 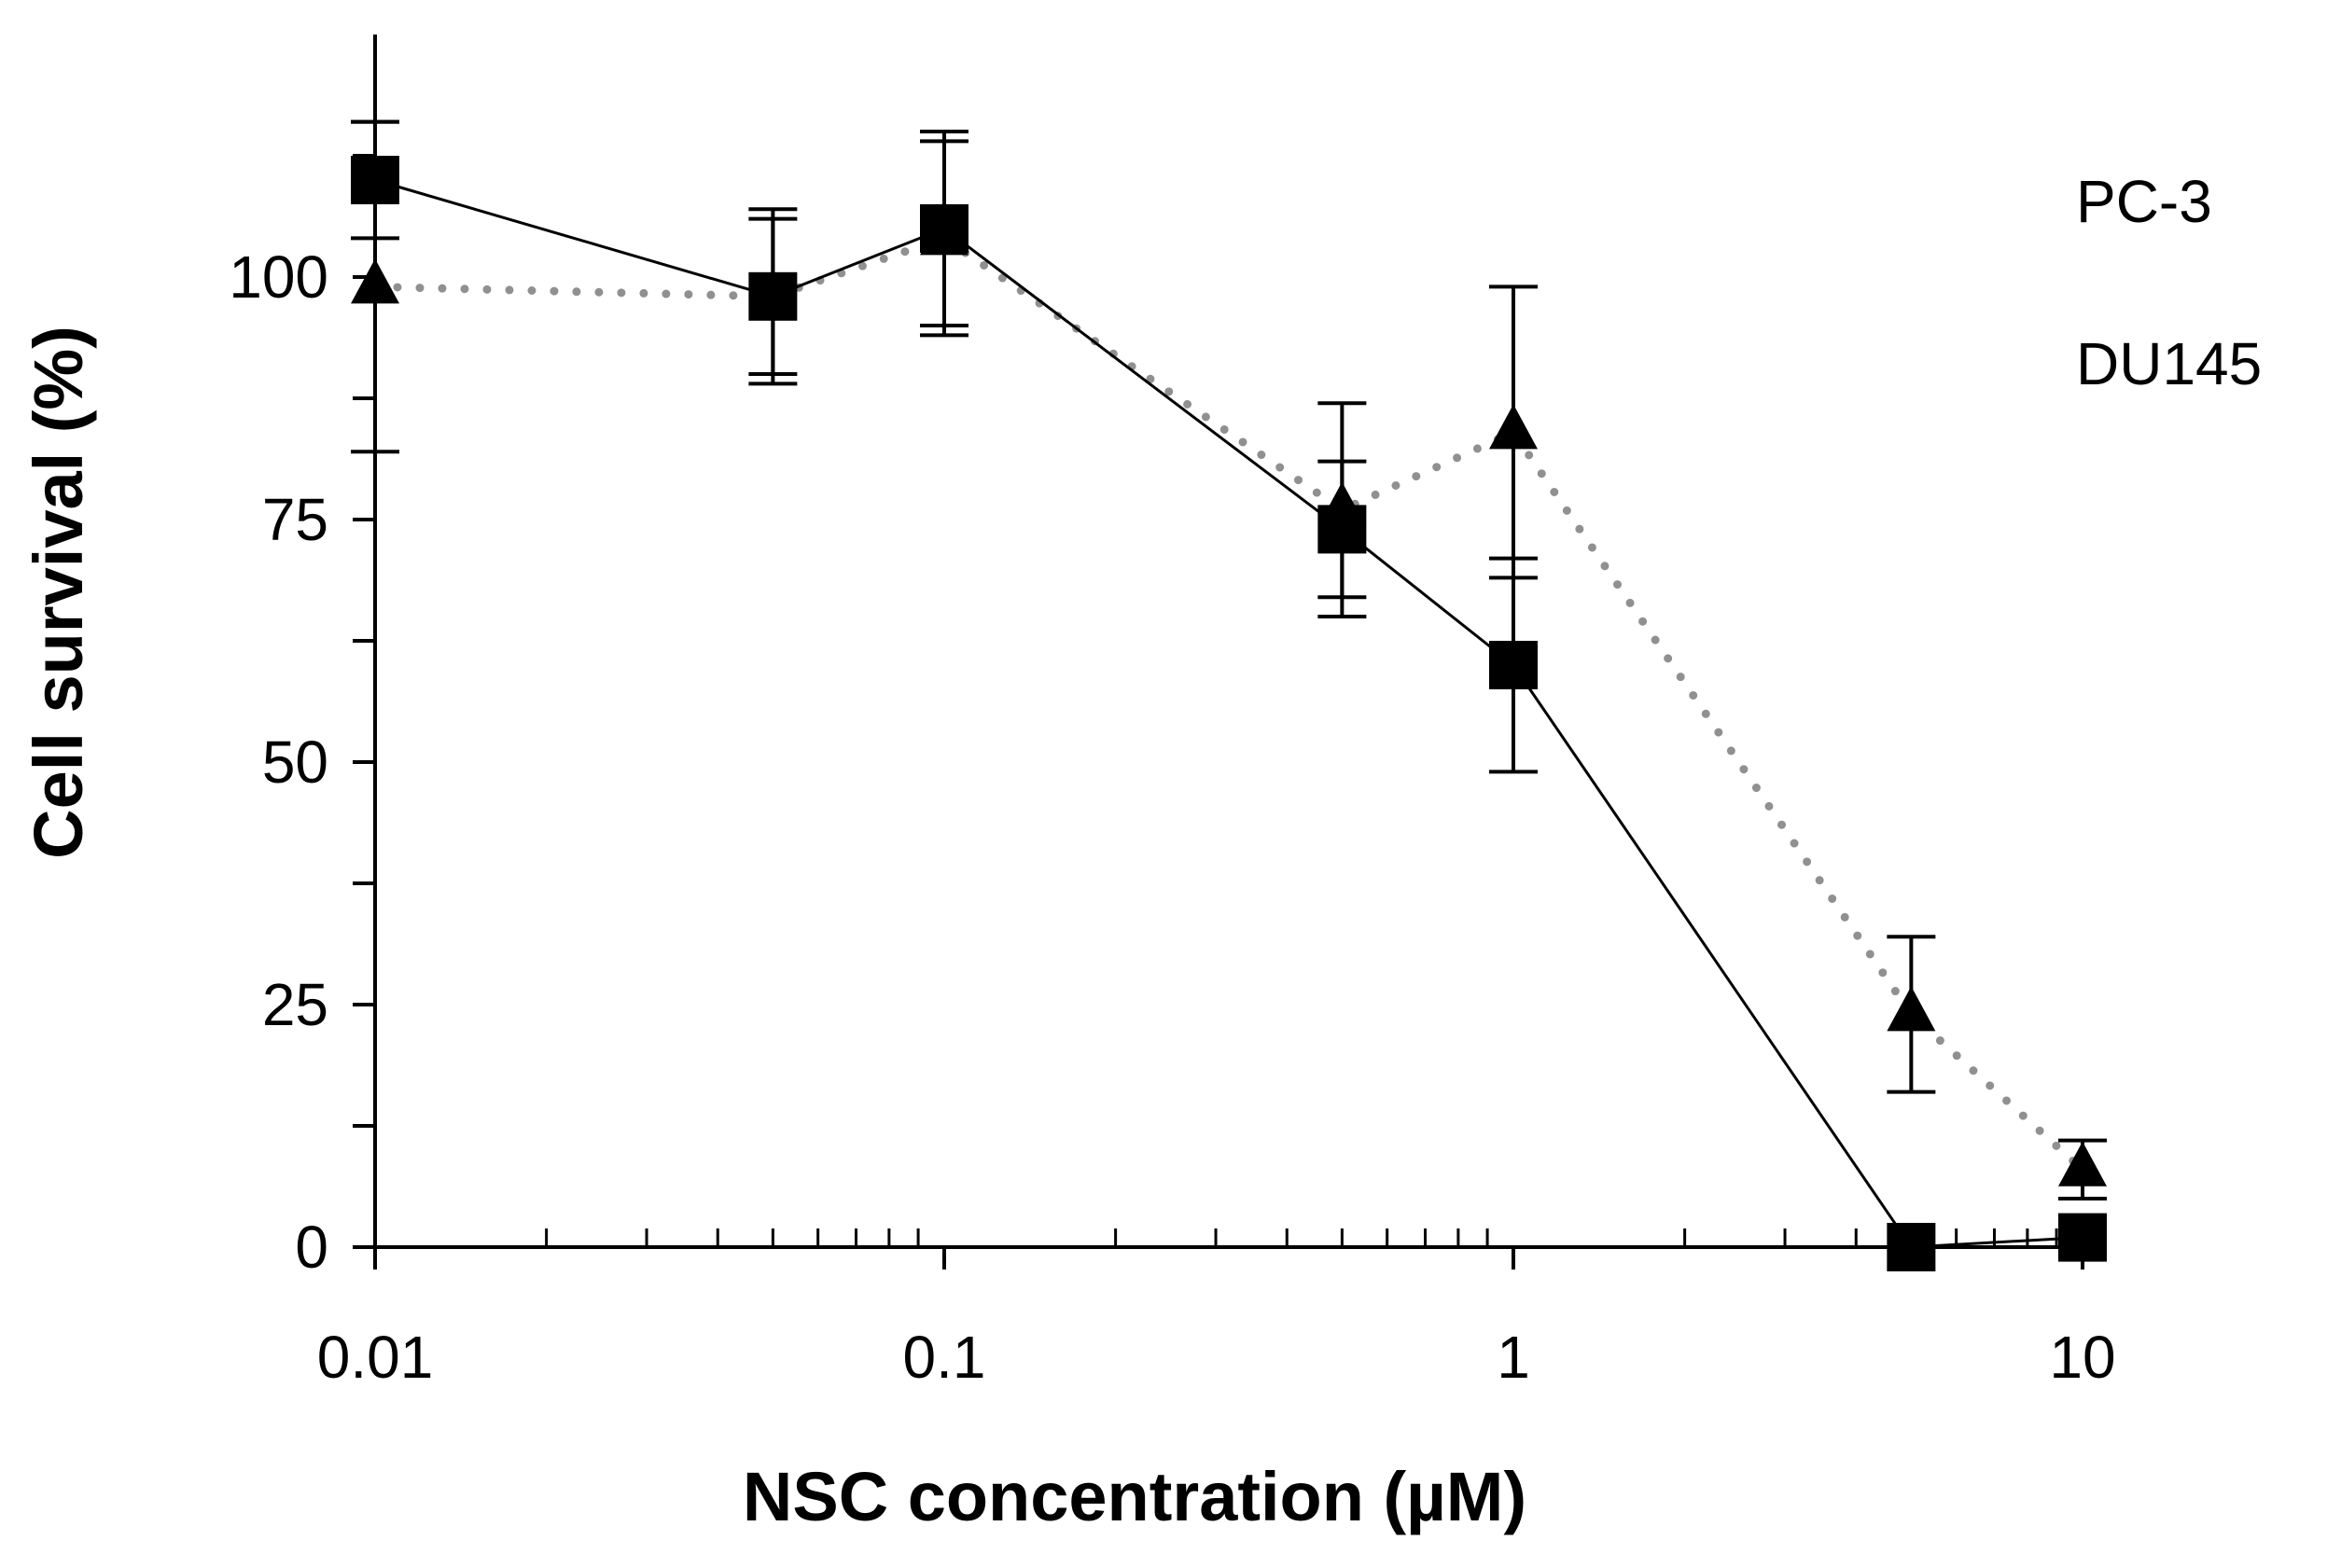 I want to click on x-tick-label: 1, so click(x=1514, y=1357).